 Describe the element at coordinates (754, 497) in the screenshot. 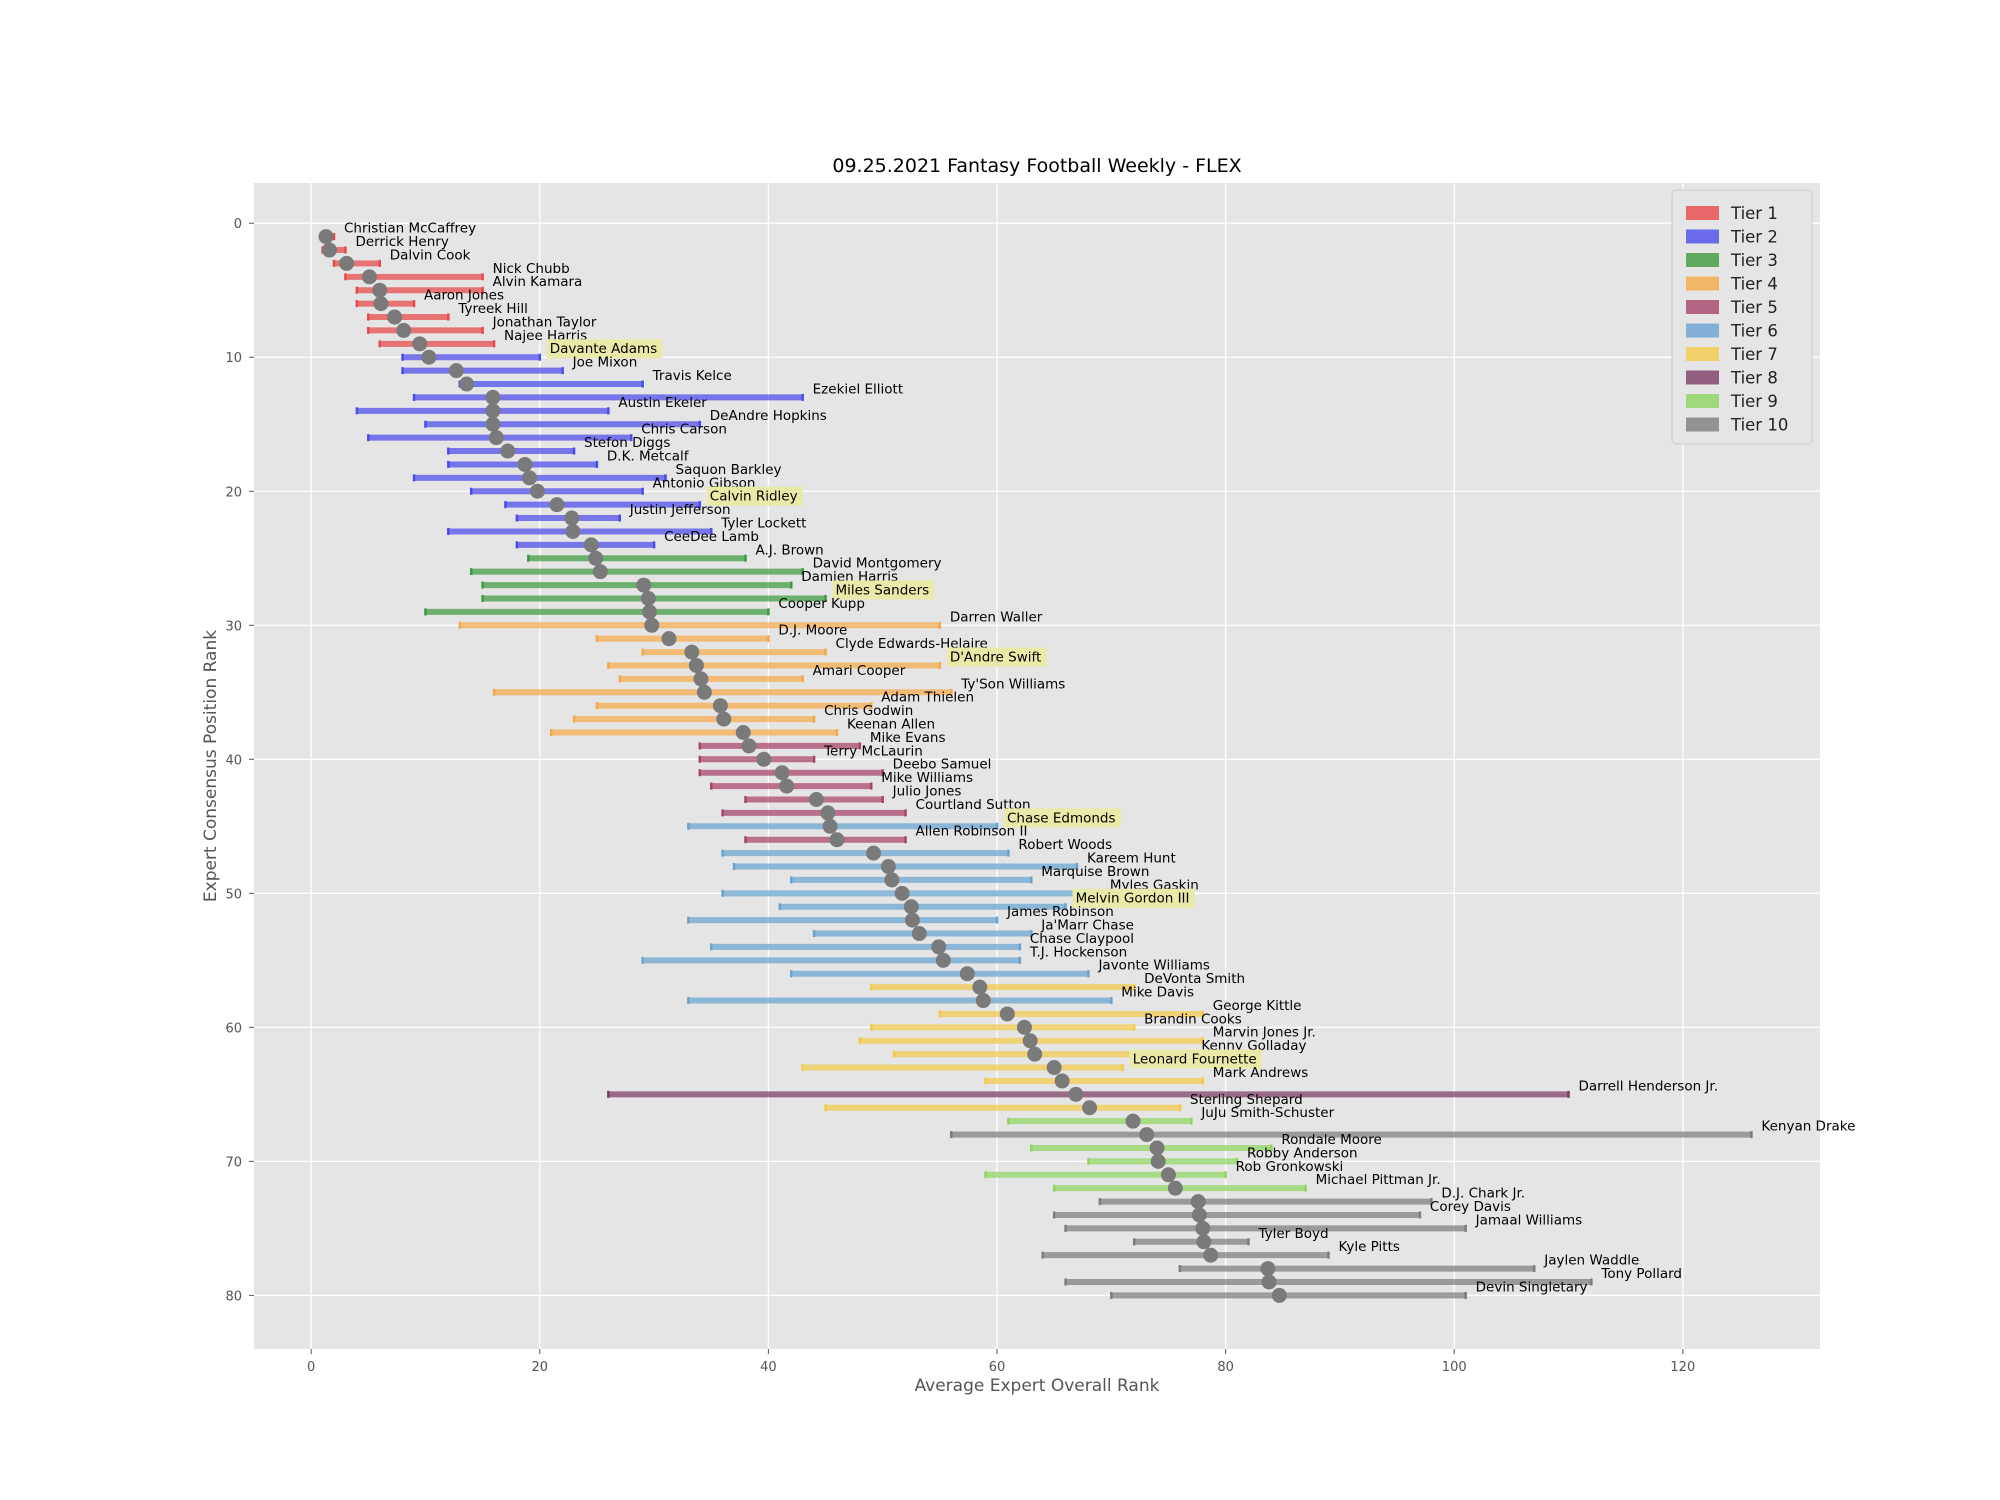

I see `player-label: Calvin Ridley` at that location.